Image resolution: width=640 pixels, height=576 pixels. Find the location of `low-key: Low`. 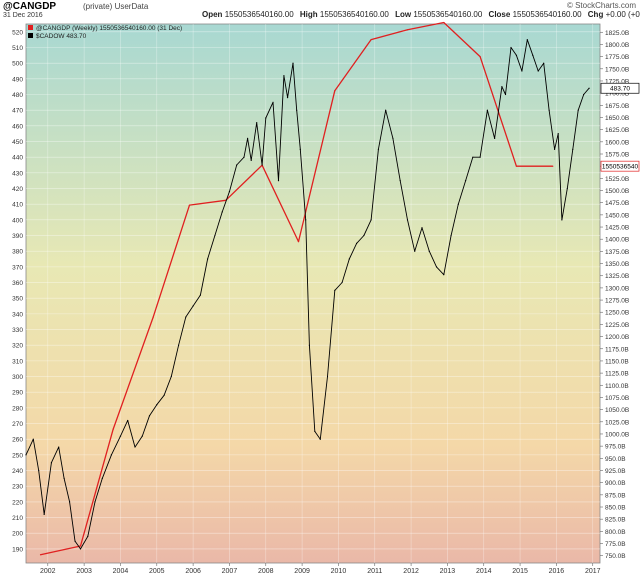

low-key: Low is located at coordinates (403, 14).